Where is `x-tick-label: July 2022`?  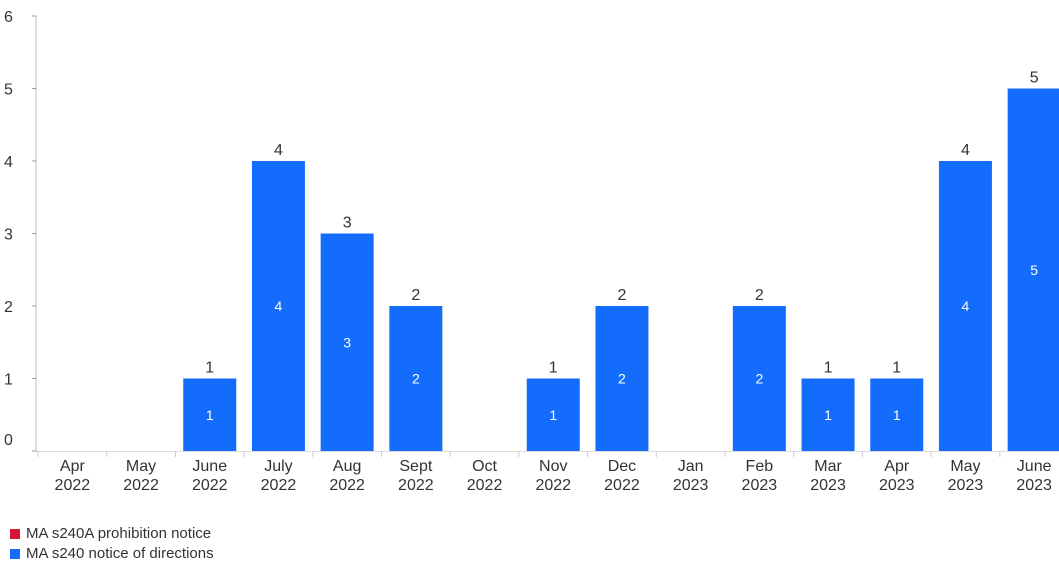 x-tick-label: July 2022 is located at coordinates (279, 476).